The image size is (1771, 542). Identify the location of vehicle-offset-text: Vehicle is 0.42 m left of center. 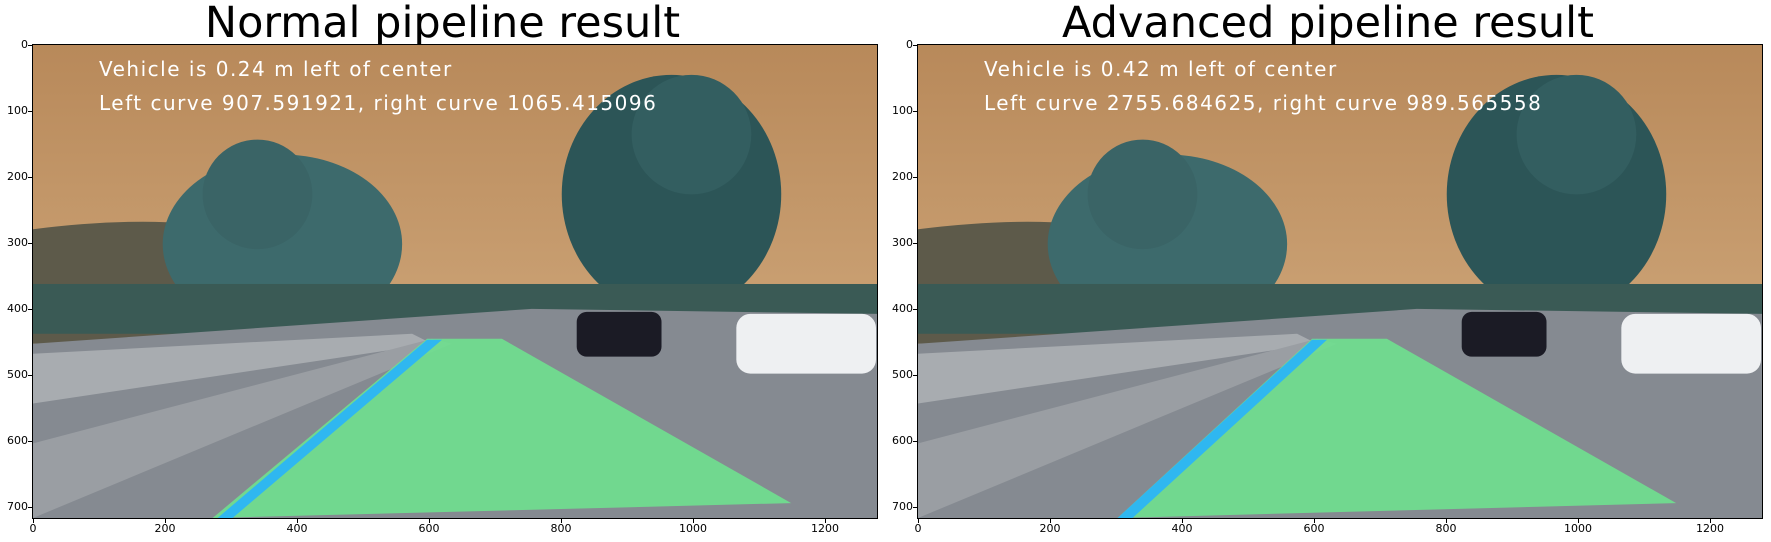
(1161, 69).